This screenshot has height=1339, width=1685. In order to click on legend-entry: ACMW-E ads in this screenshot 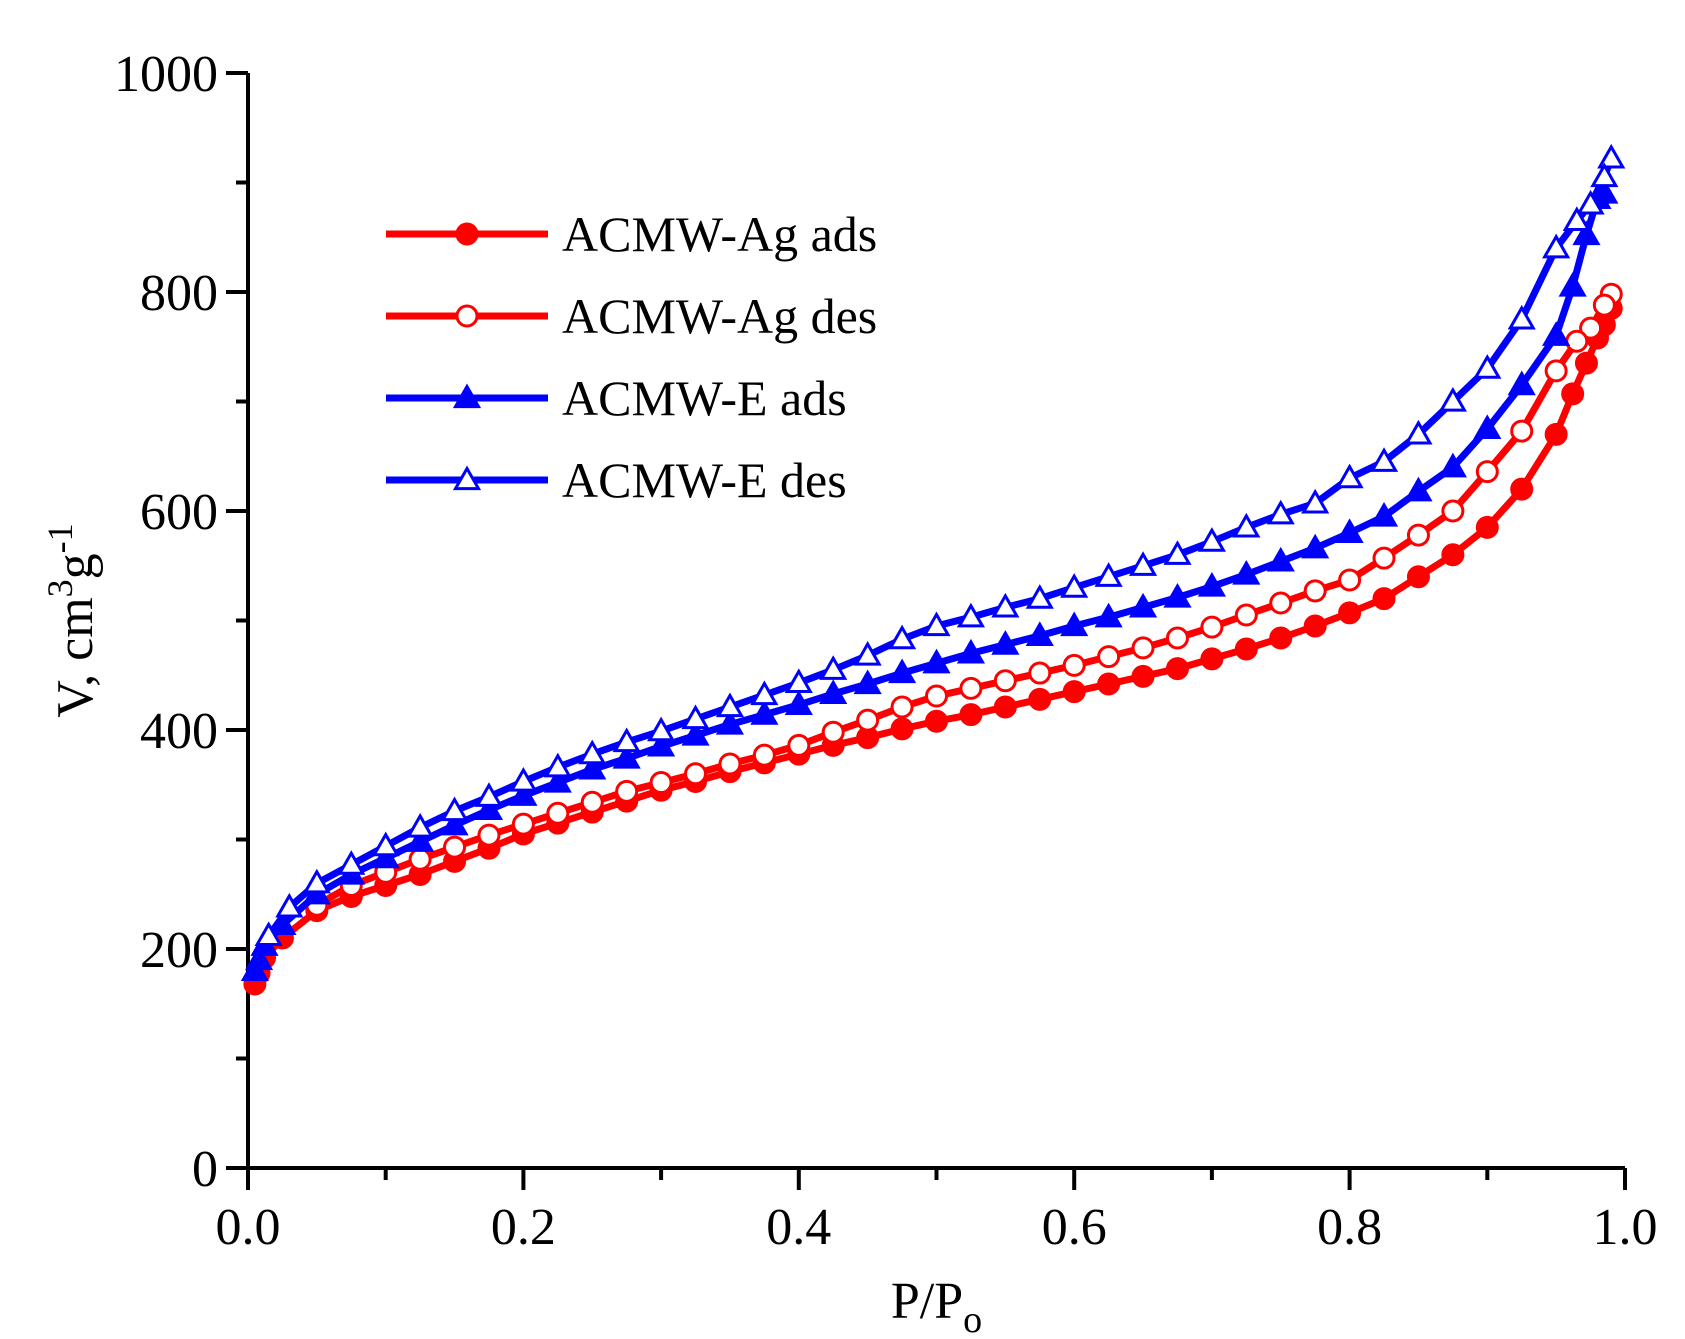, I will do `click(616, 398)`.